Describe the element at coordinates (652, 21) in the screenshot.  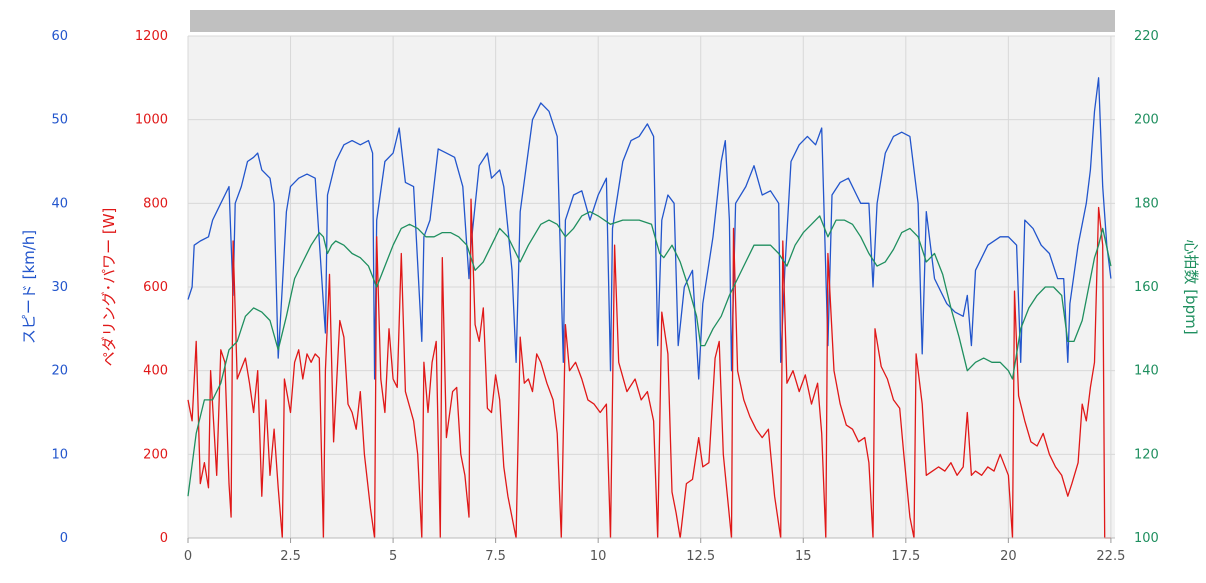
I see `chart-header-bar` at that location.